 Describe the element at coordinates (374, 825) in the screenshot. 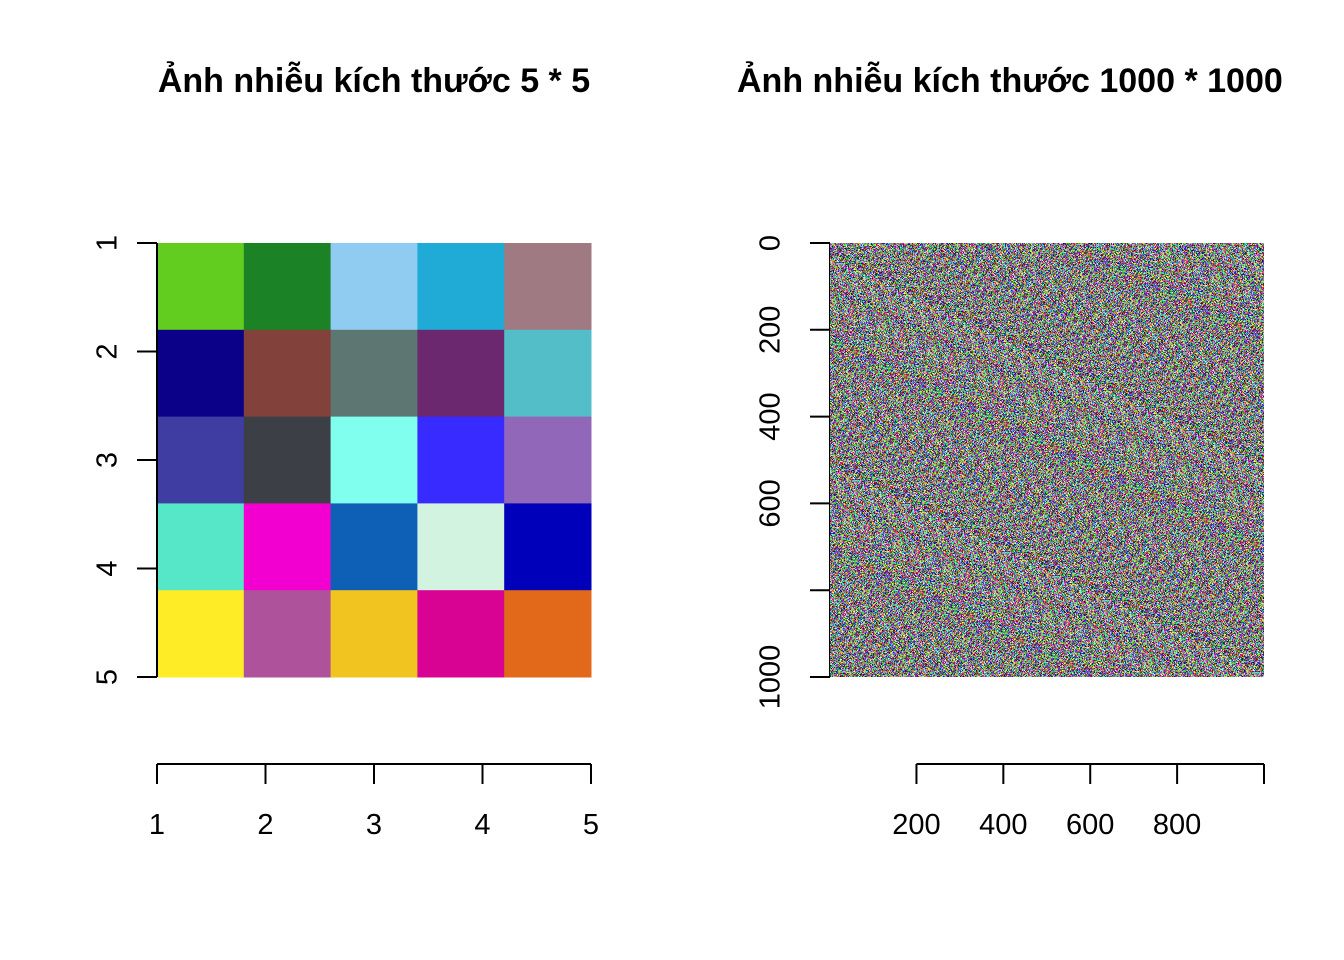

I see `x-tick-label: 3` at that location.